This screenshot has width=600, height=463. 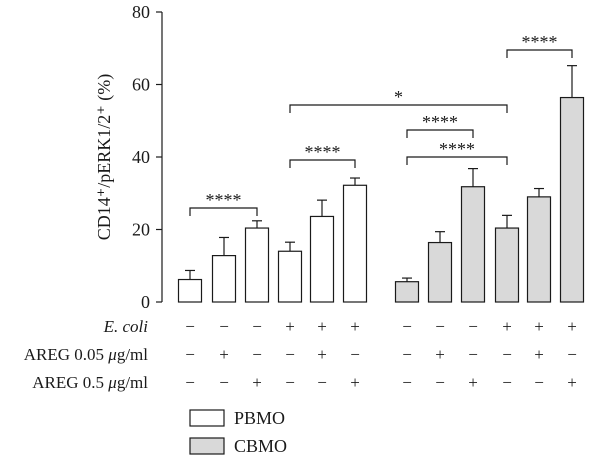 I want to click on legend-label: CBMO, so click(x=260, y=446).